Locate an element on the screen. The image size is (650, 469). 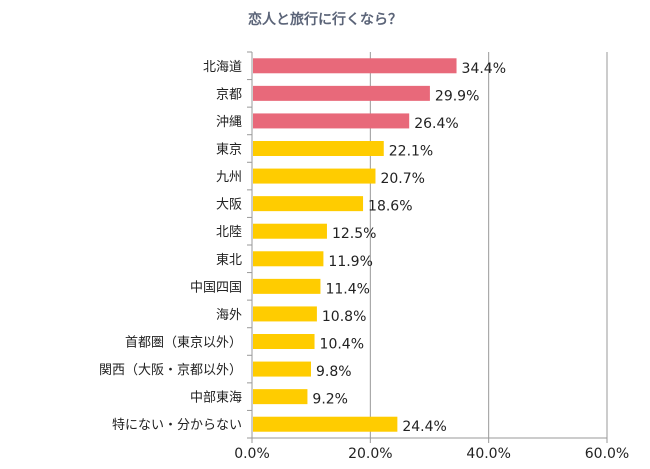
category-label: 首都圏（東京以外） is located at coordinates (183, 343).